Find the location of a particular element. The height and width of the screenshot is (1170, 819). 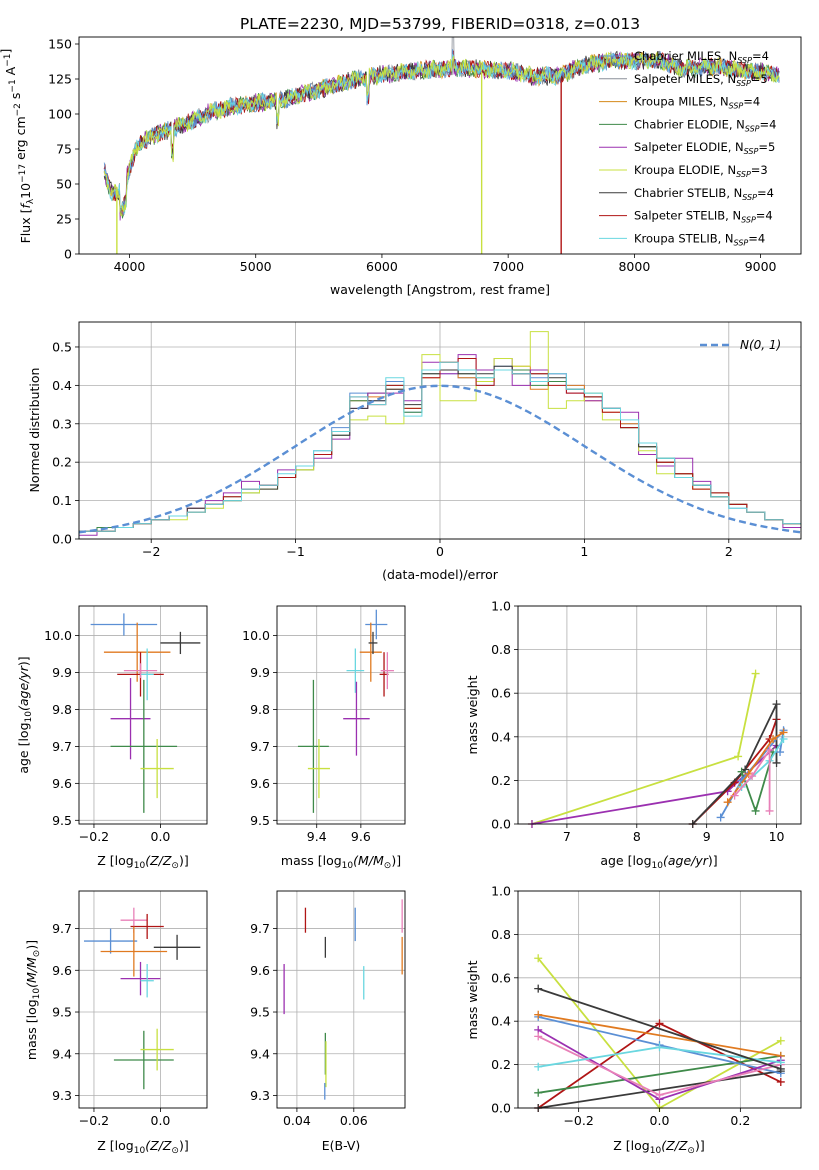

age-z-xlabel-part: Z [log is located at coordinates (115, 860).